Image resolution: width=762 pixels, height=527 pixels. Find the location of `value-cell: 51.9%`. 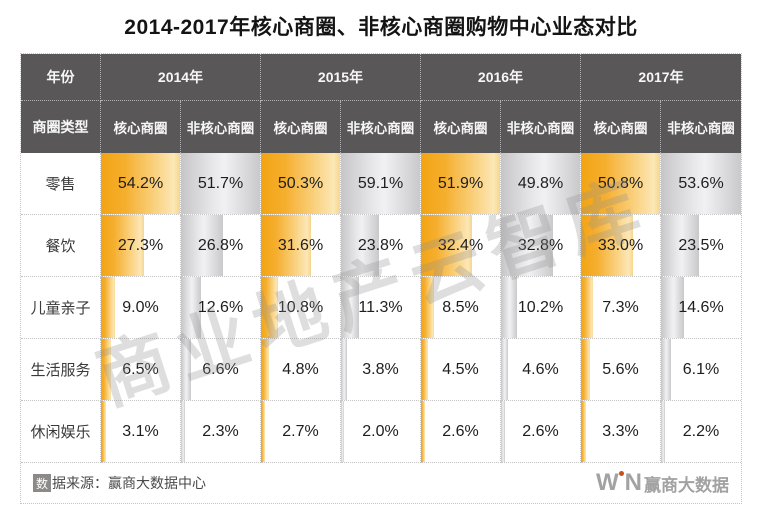

value-cell: 51.9% is located at coordinates (461, 184).